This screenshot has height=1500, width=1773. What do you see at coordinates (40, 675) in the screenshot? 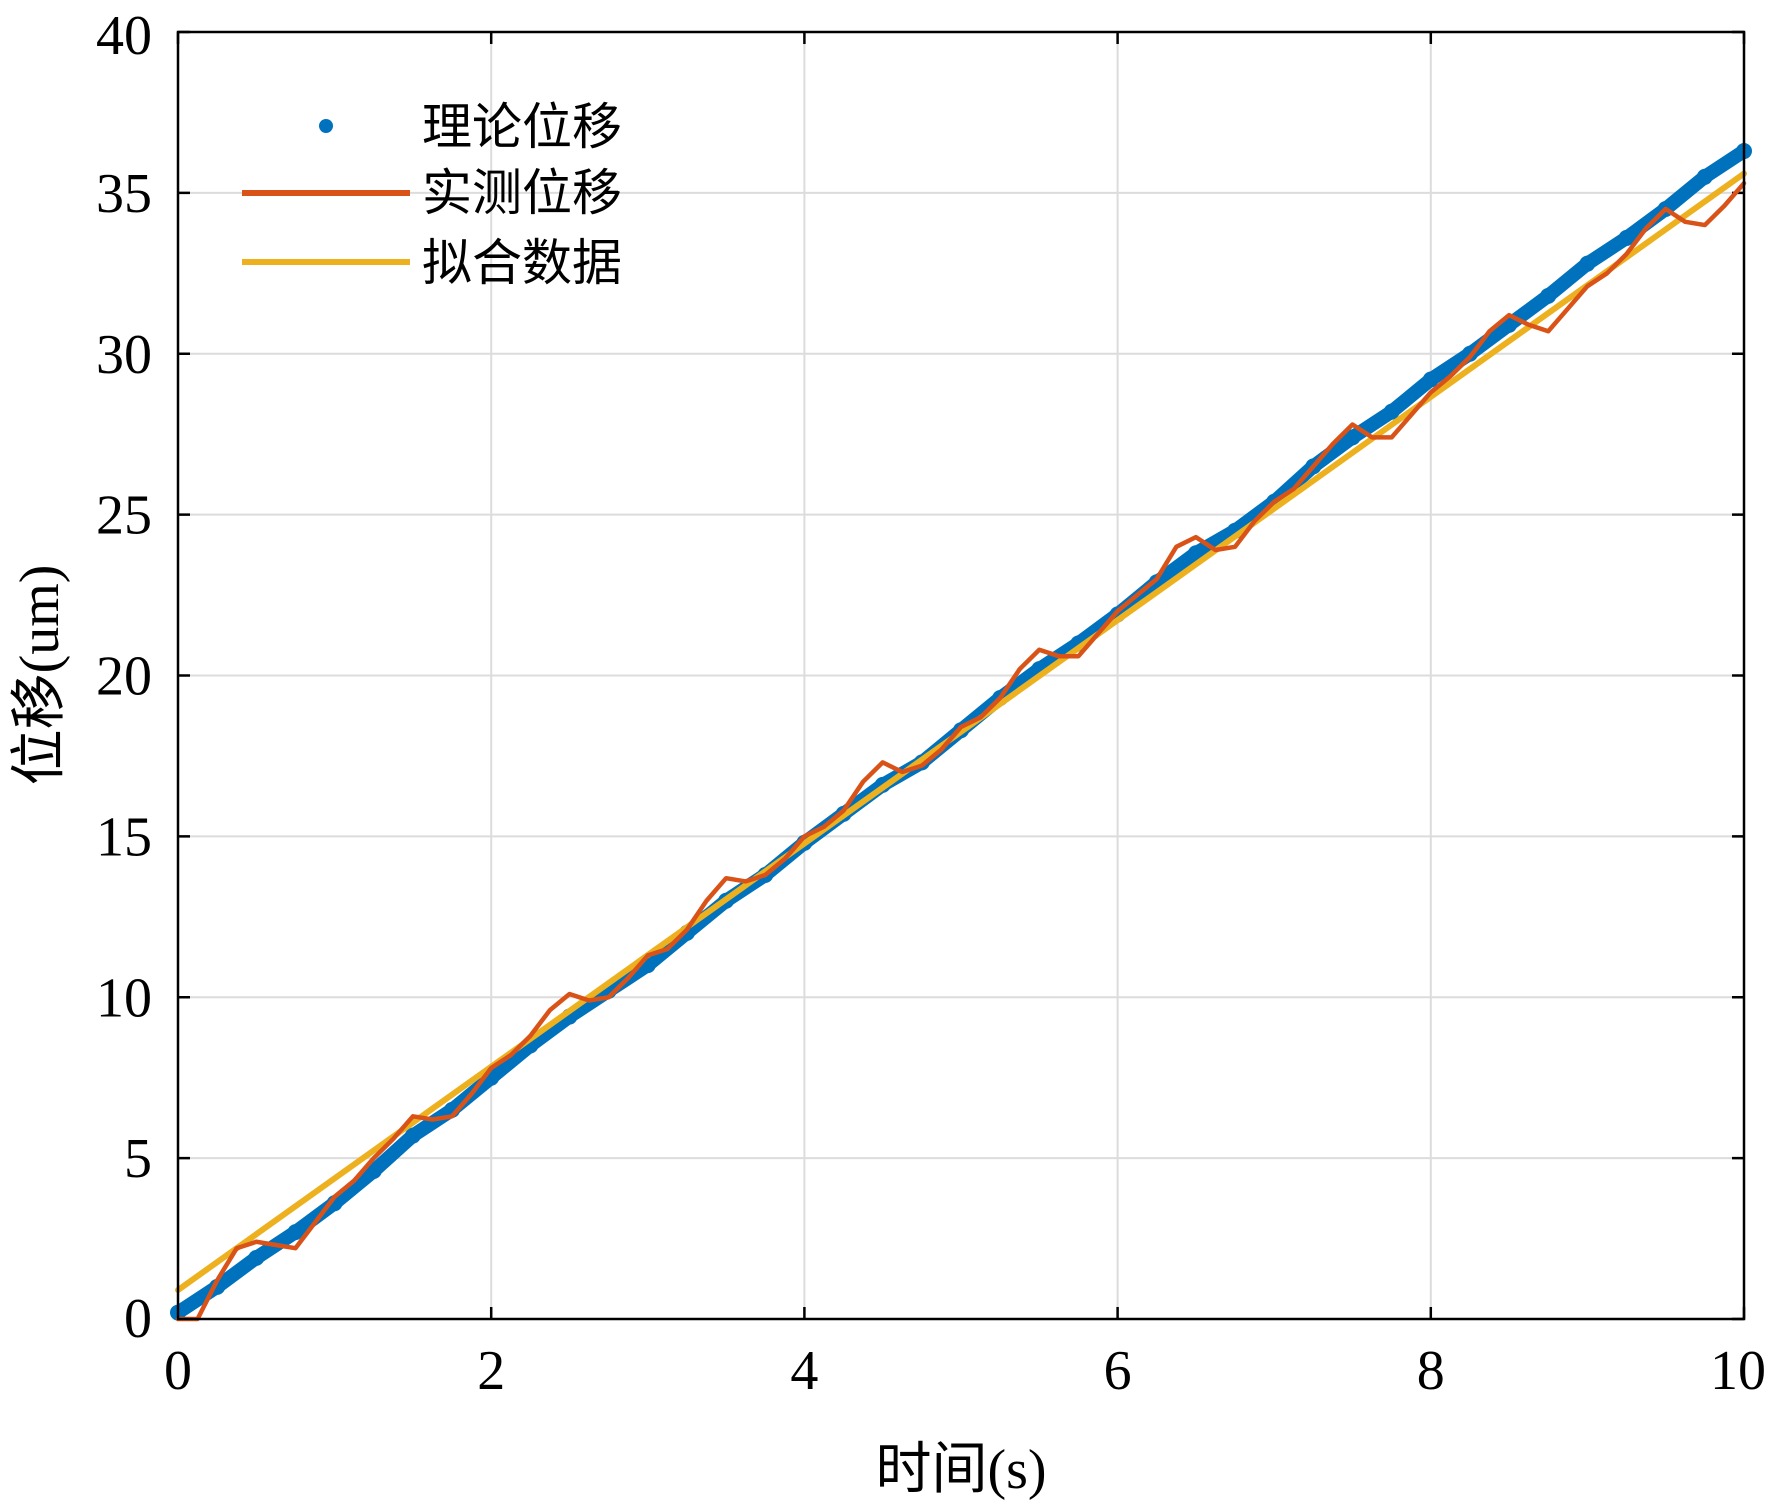
I see `y-axis-title: 位移(um)` at bounding box center [40, 675].